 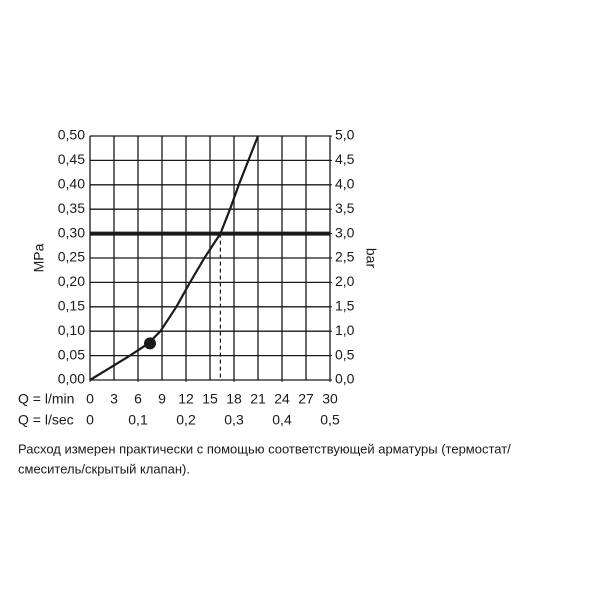 I want to click on y2-tick-label: 2,0, so click(x=345, y=281).